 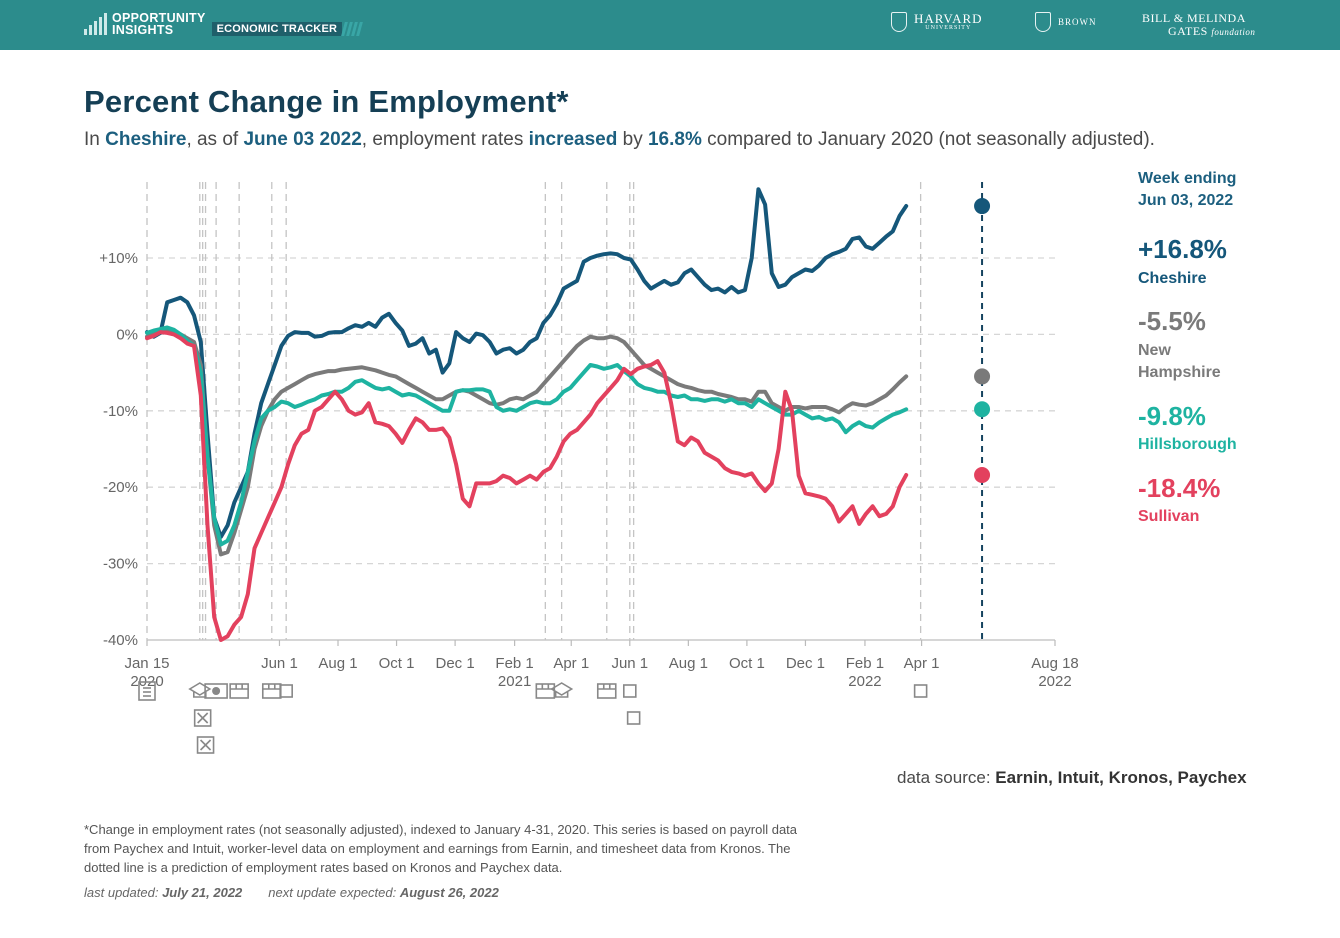 What do you see at coordinates (1121, 777) in the screenshot?
I see `source-names: Earnin, Intuit, Kronos, Paychex` at bounding box center [1121, 777].